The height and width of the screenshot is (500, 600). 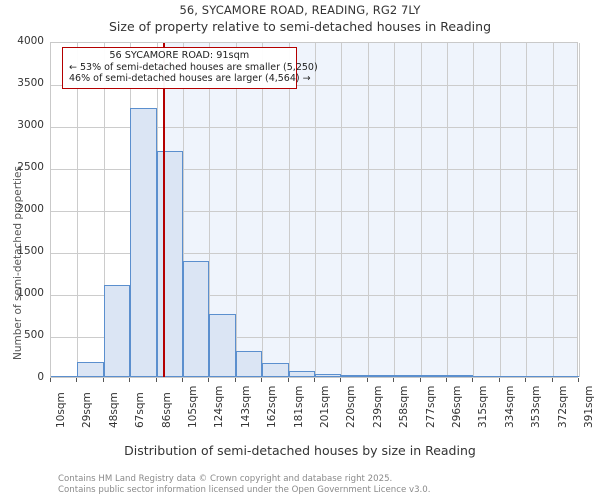 I want to click on x-axis-tick-label: 48sqm, so click(x=113, y=410).